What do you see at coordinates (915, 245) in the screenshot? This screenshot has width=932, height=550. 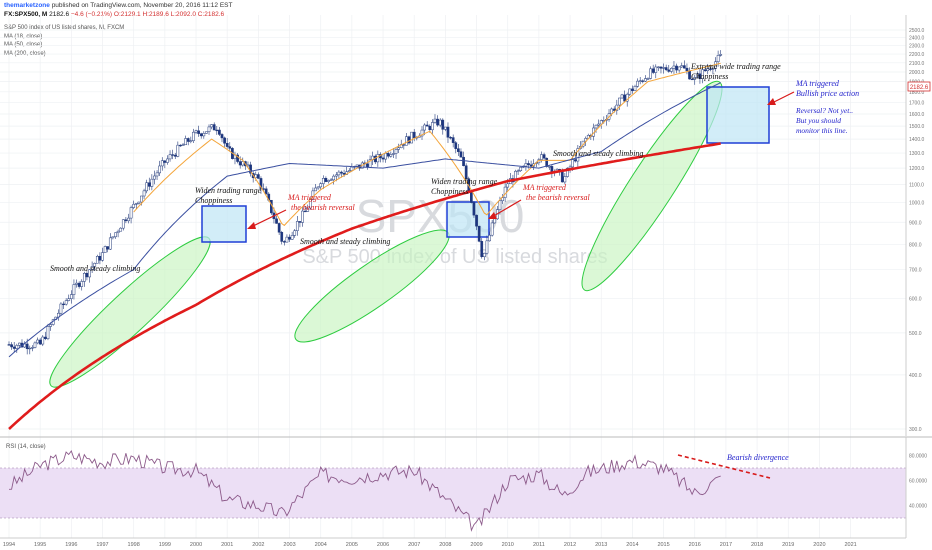 I see `price-tick-label: 800.0` at bounding box center [915, 245].